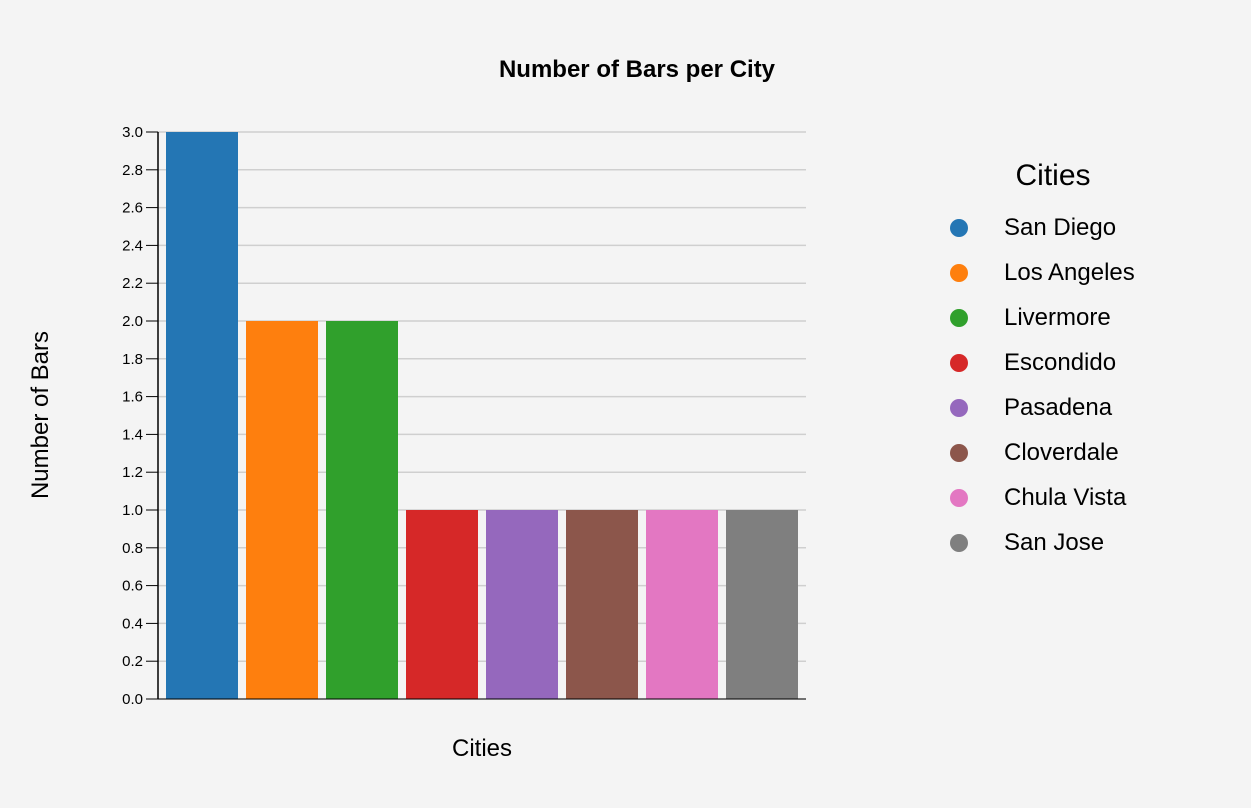 Image resolution: width=1251 pixels, height=808 pixels. What do you see at coordinates (1052, 175) in the screenshot?
I see `legend-title: Cities` at bounding box center [1052, 175].